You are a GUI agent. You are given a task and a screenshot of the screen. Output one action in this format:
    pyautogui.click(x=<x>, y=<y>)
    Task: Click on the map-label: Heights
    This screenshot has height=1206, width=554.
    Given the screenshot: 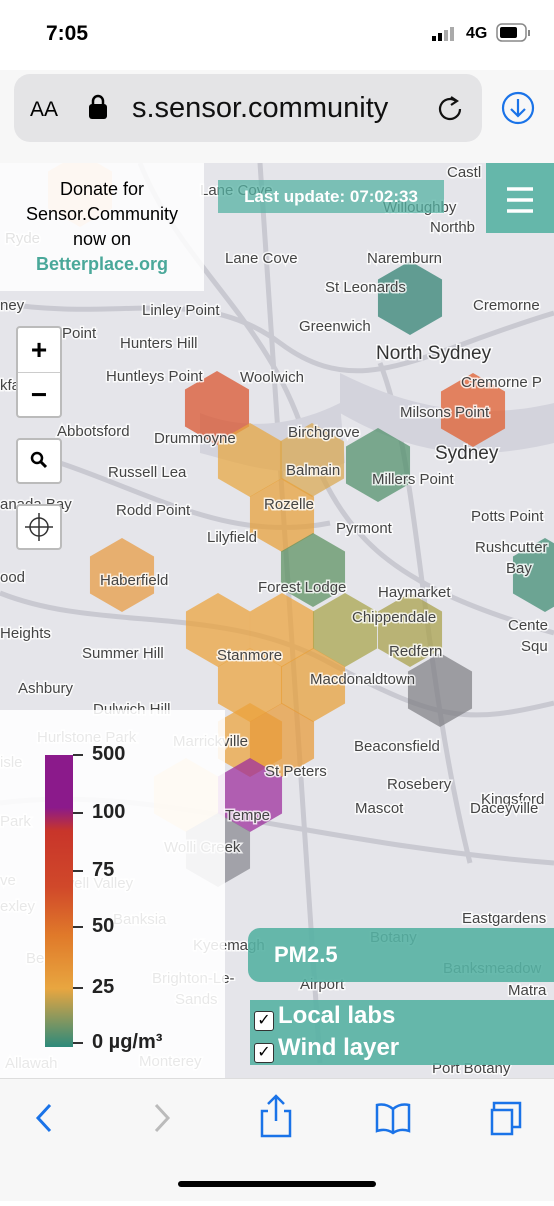 What is the action you would take?
    pyautogui.click(x=25, y=633)
    